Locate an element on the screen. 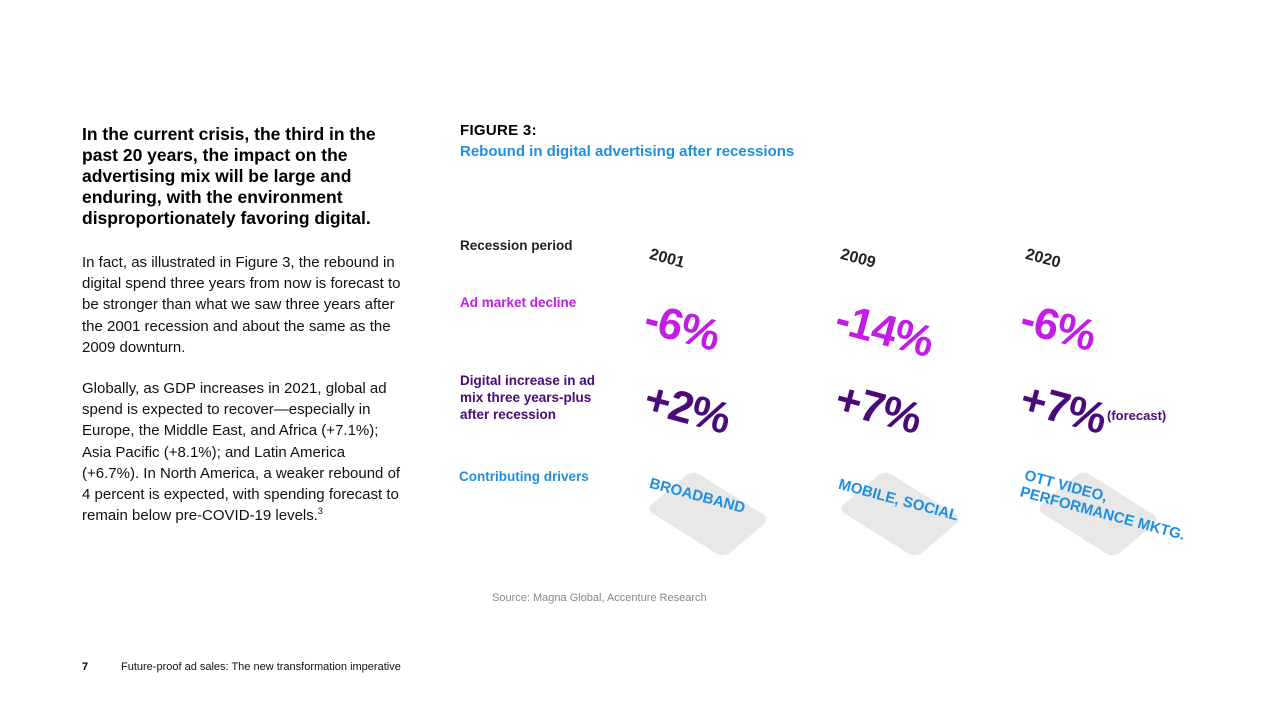 The image size is (1280, 720). figure-label: FIGURE 3: is located at coordinates (498, 130).